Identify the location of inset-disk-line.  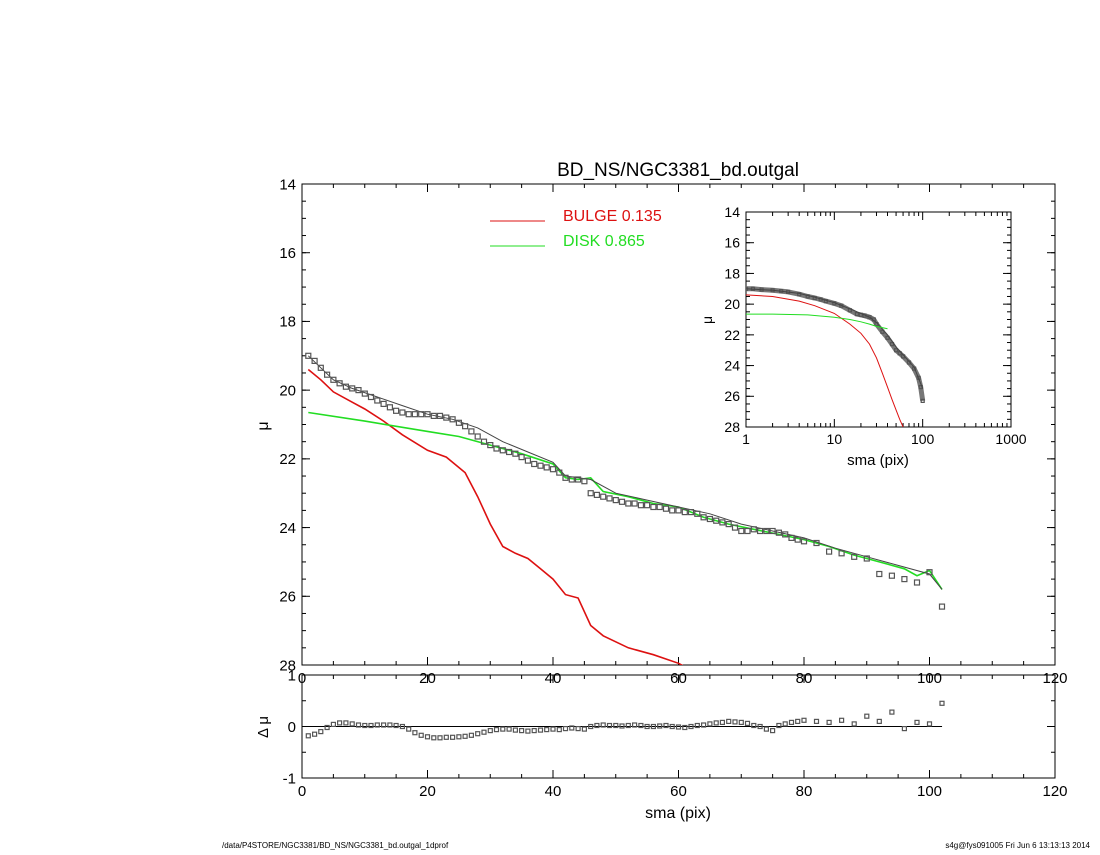
(817, 321).